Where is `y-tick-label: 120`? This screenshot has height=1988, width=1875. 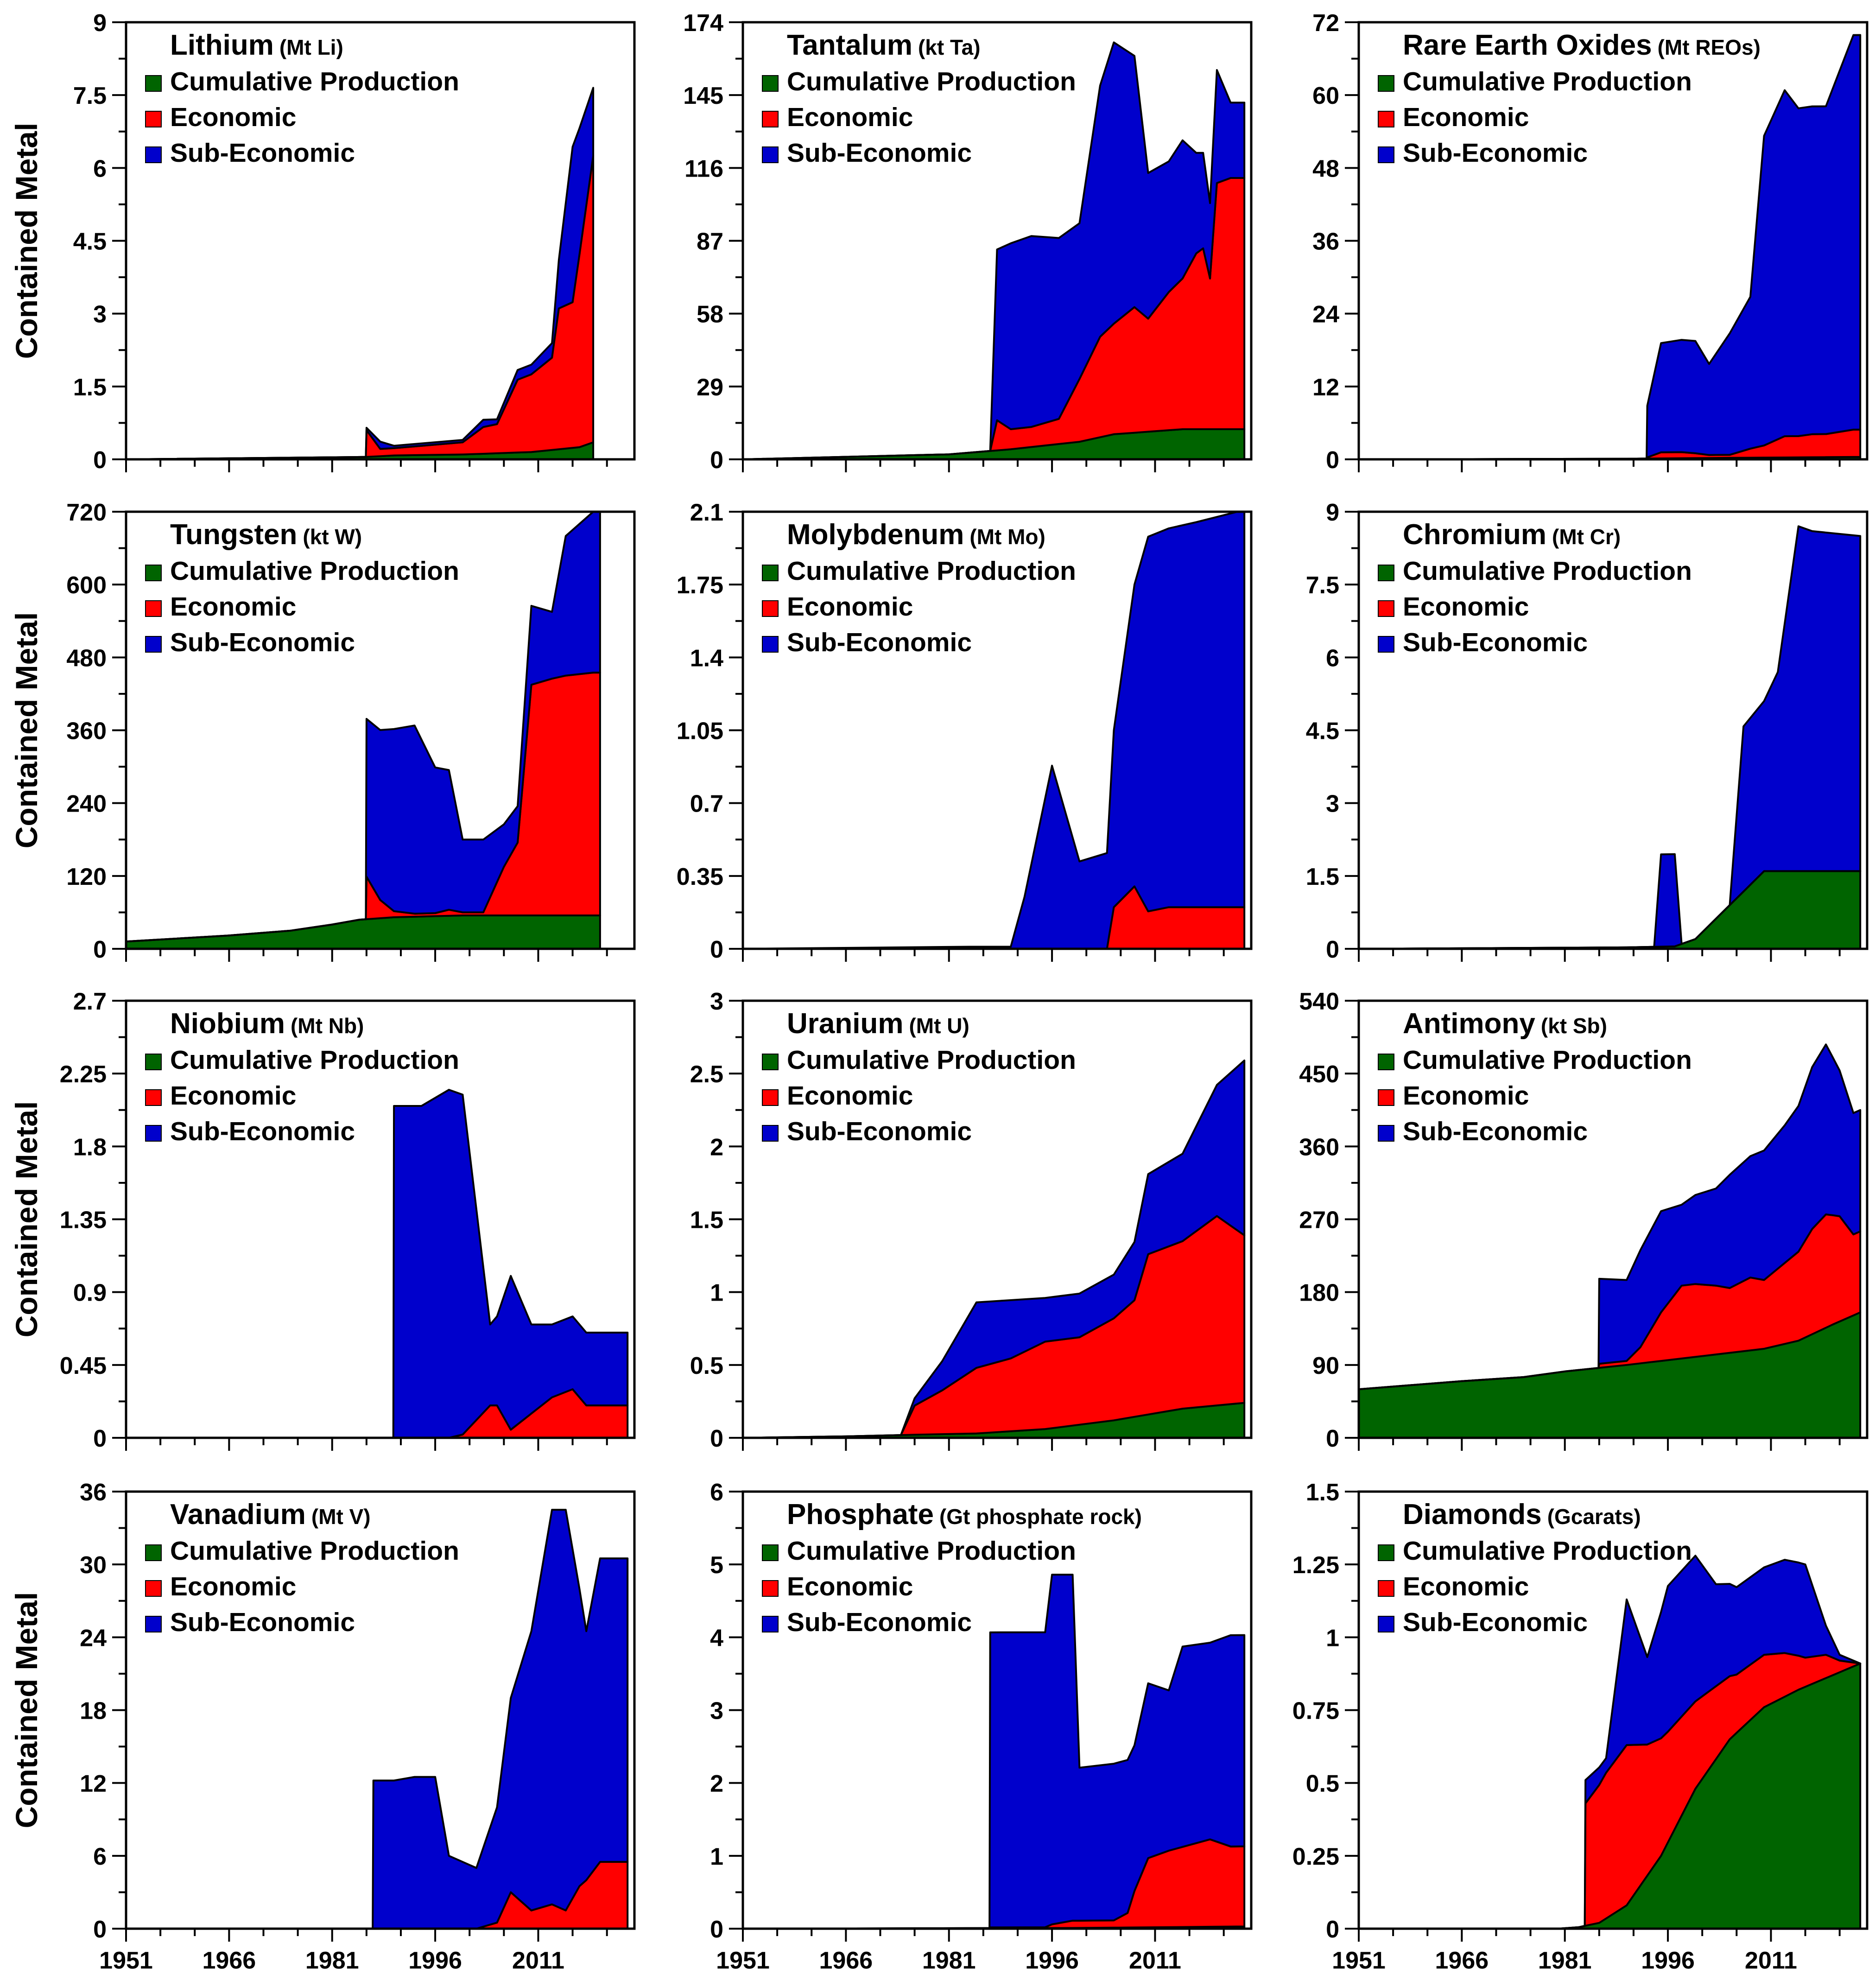 y-tick-label: 120 is located at coordinates (86, 877).